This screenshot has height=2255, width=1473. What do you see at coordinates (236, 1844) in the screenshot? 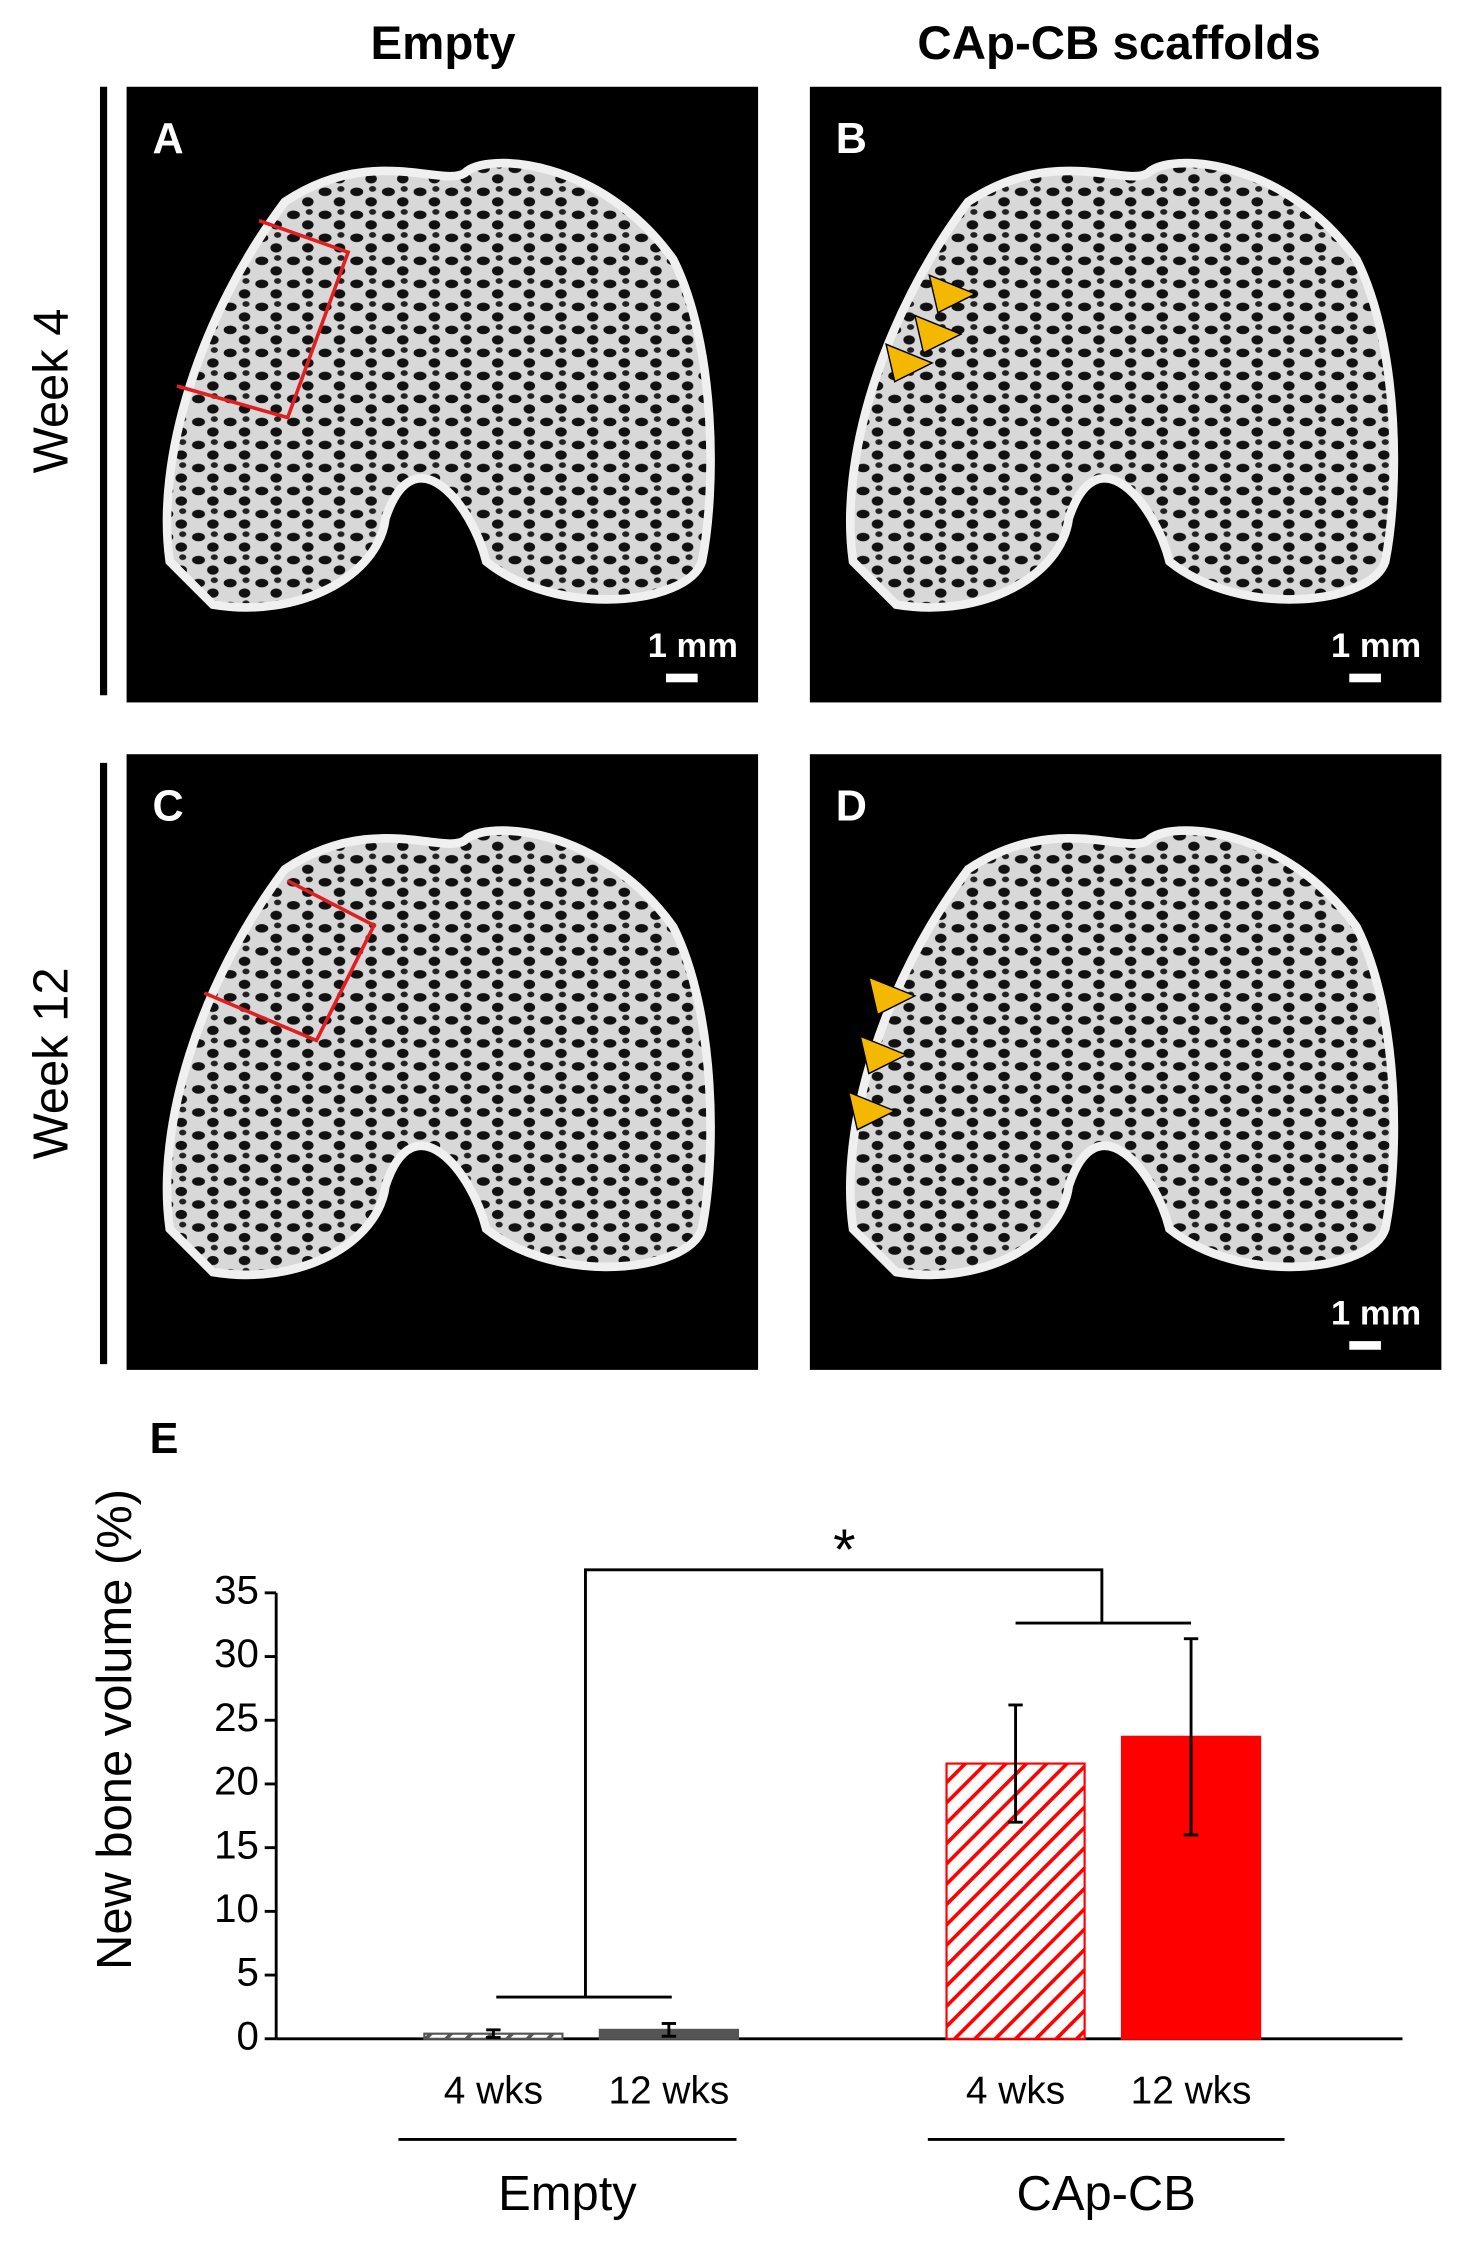
I see `y-tick-label: 15` at bounding box center [236, 1844].